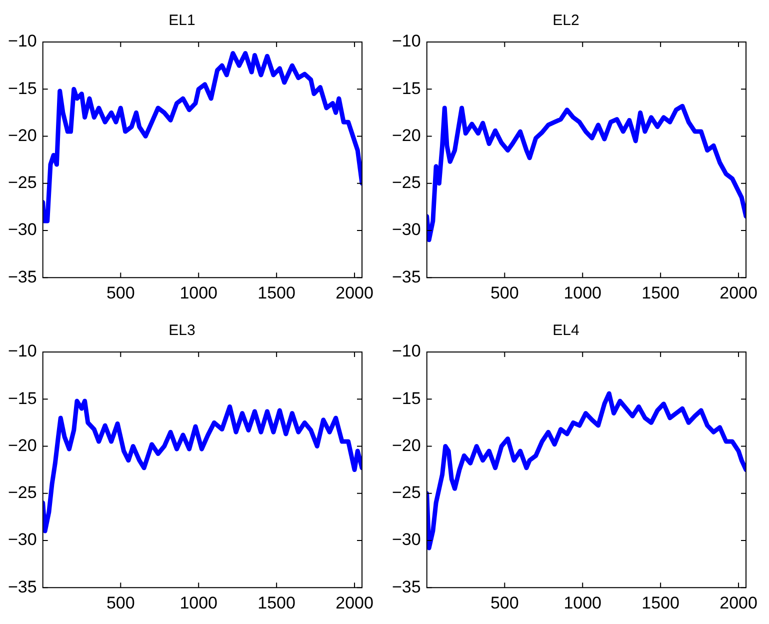 This screenshot has width=769, height=624. I want to click on chart-title: EL2, so click(566, 21).